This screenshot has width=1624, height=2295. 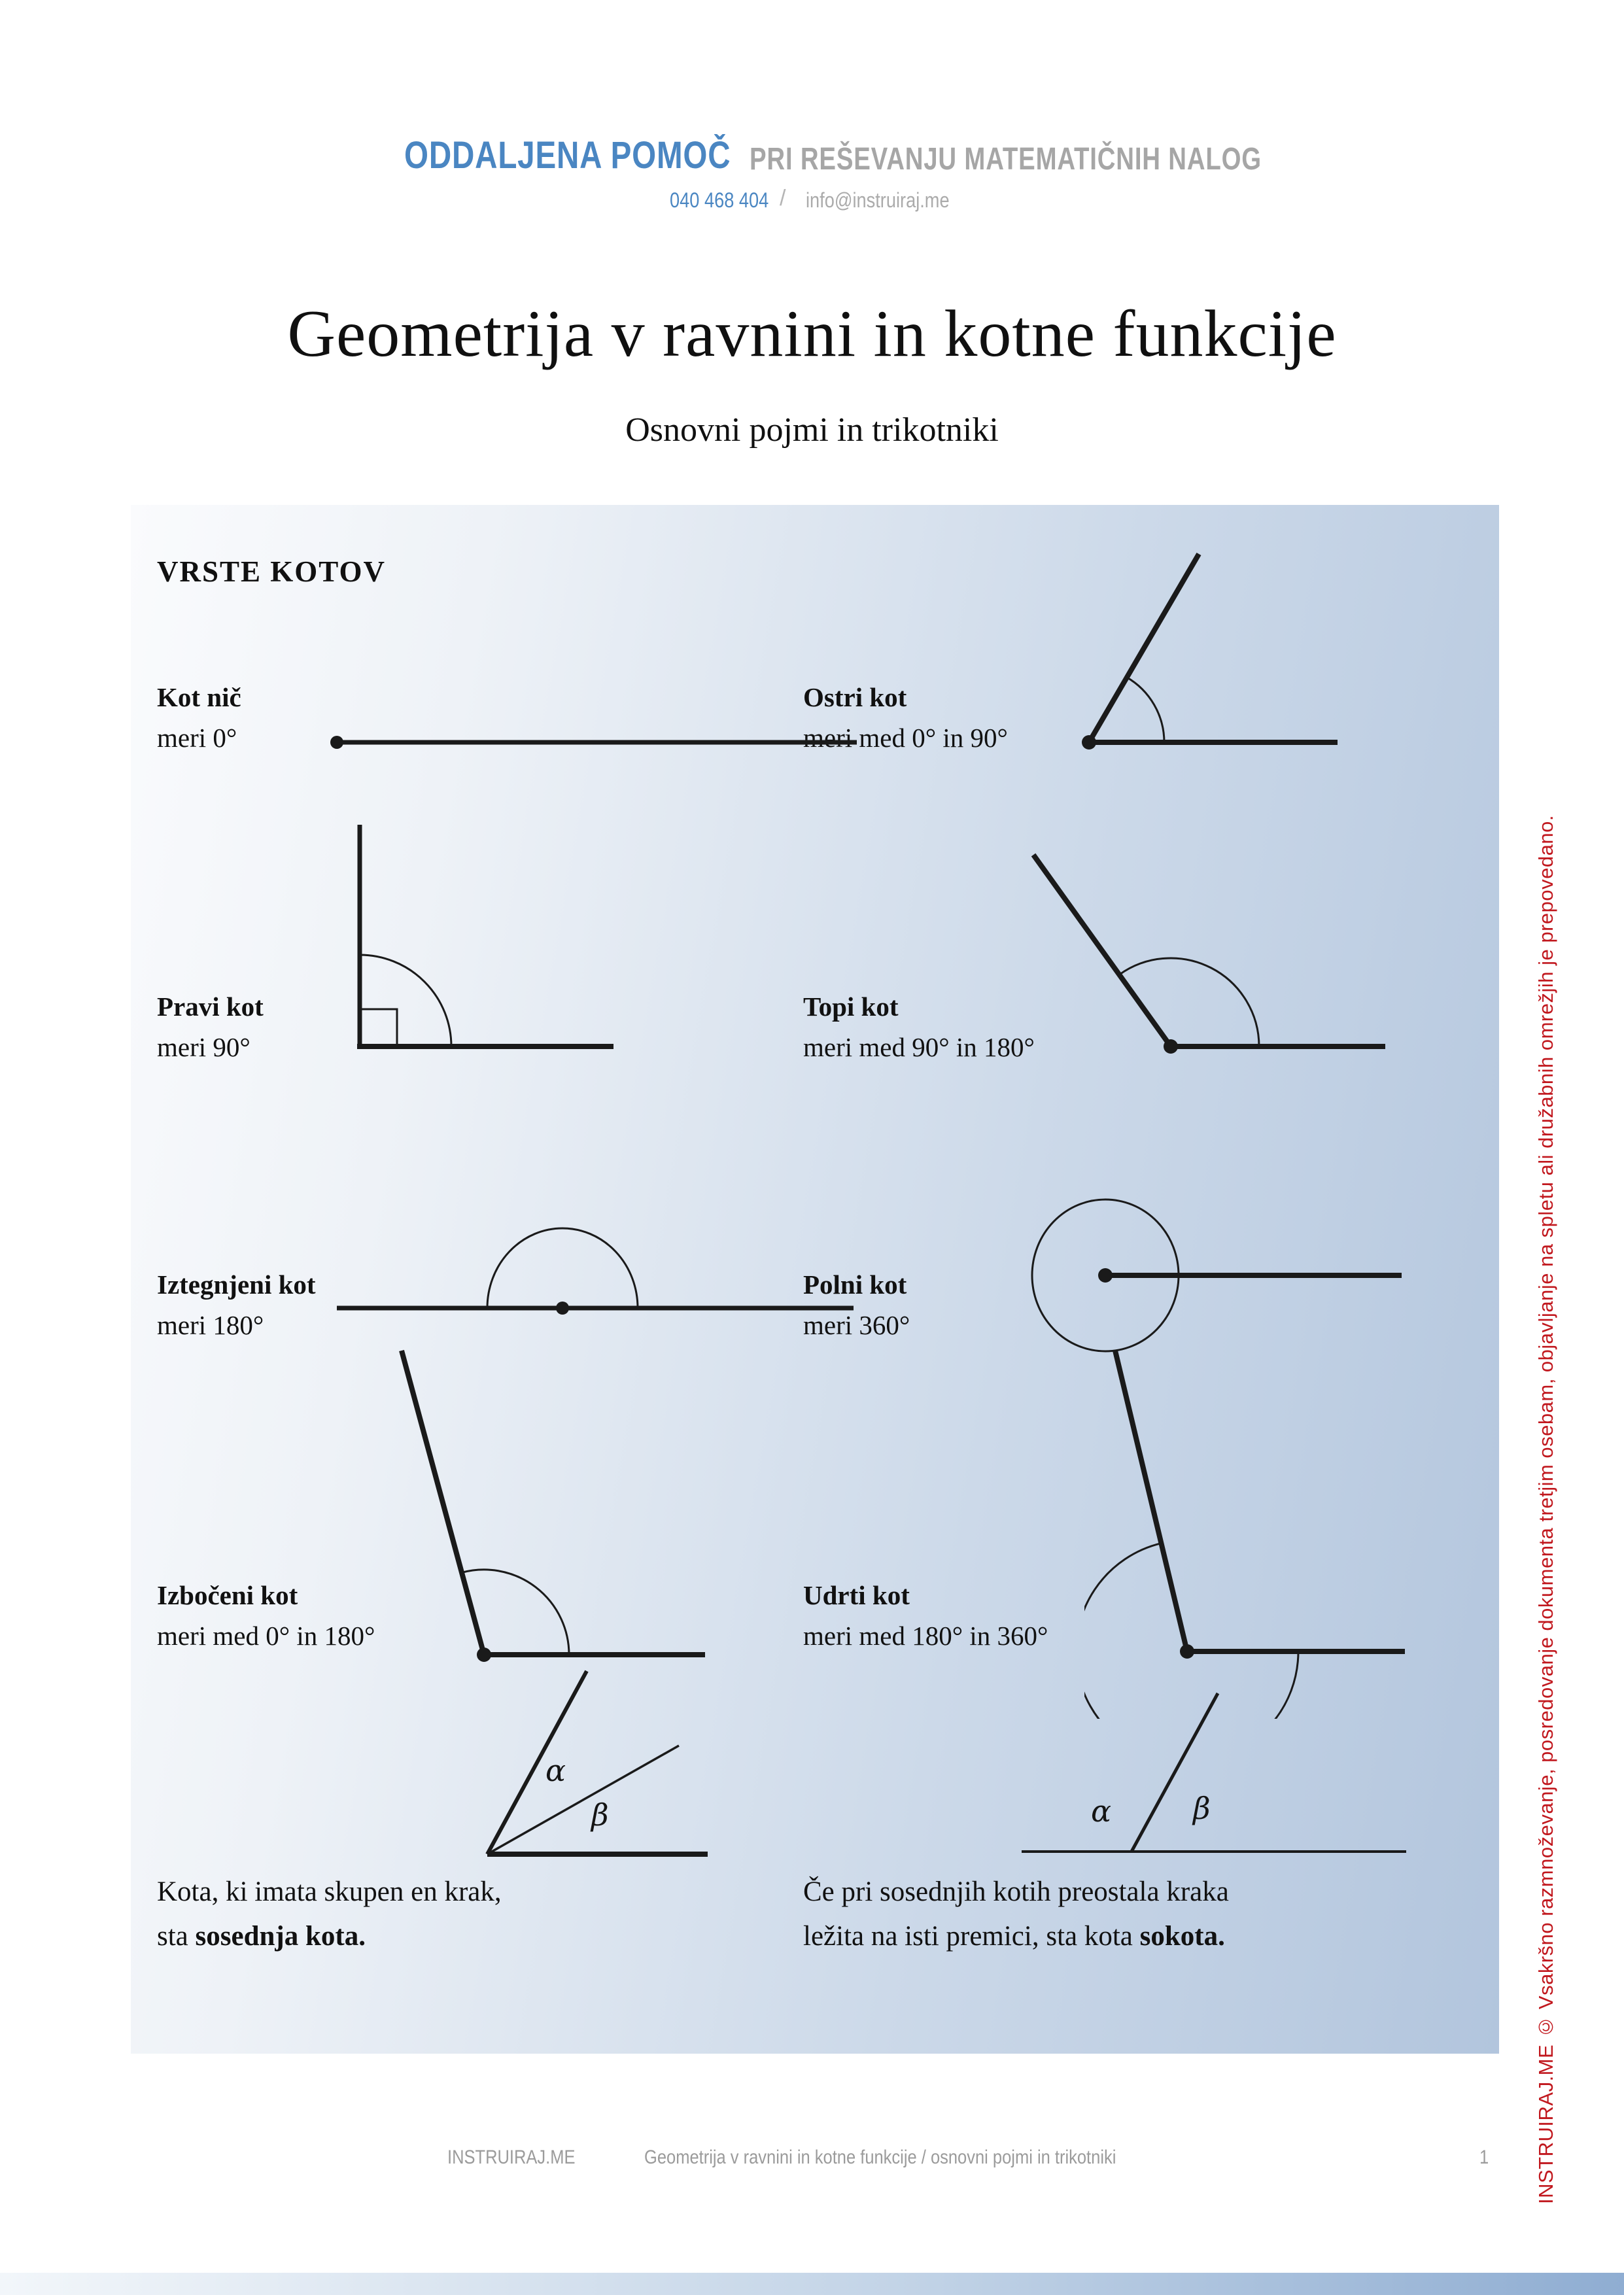 What do you see at coordinates (1105, 1275) in the screenshot?
I see `full-vertex-dot` at bounding box center [1105, 1275].